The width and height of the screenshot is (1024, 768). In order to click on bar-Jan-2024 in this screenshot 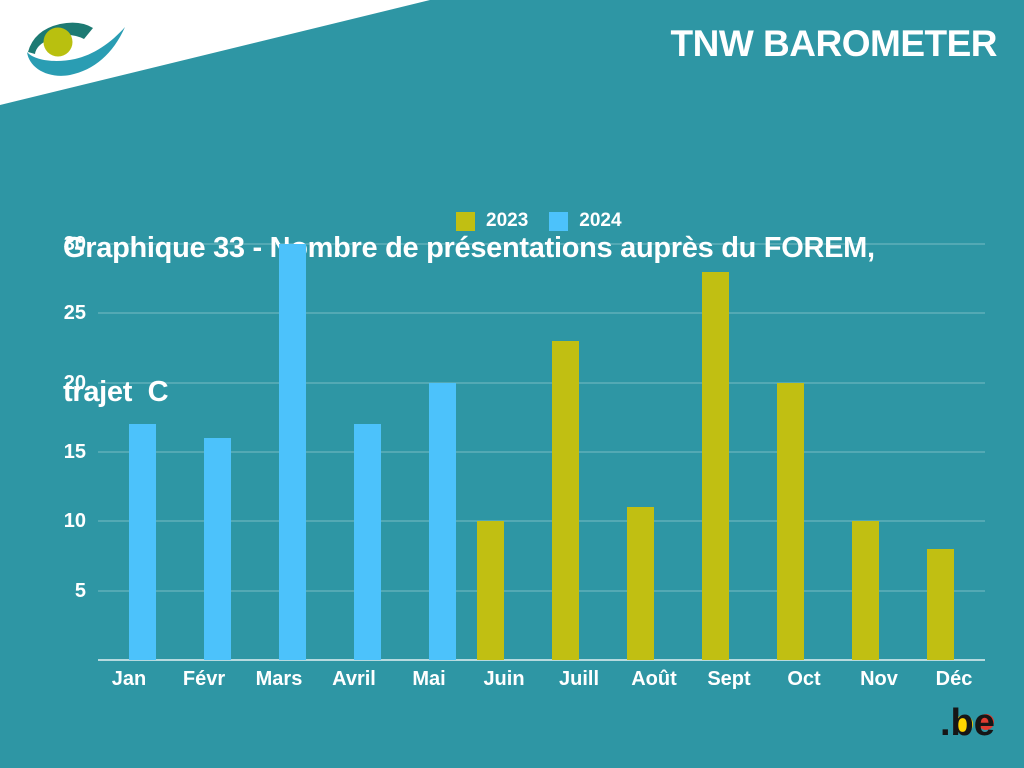, I will do `click(142, 542)`.